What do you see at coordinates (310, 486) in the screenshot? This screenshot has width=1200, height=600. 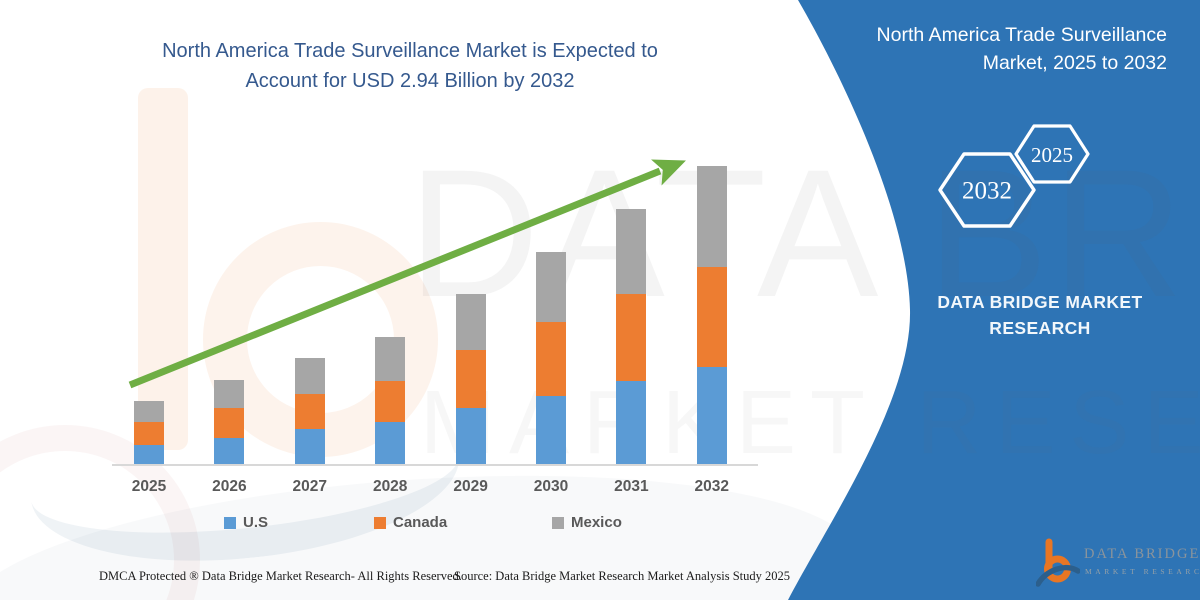 I see `x-axis-label-2027: 2027` at bounding box center [310, 486].